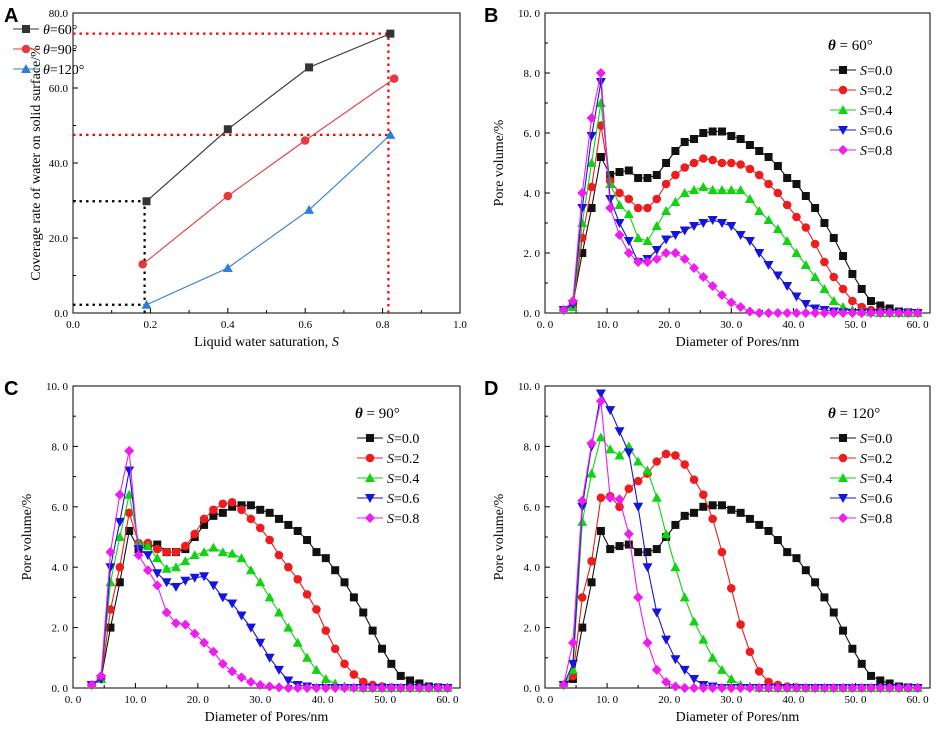 Image resolution: width=941 pixels, height=731 pixels. What do you see at coordinates (861, 479) in the screenshot?
I see `legend-item: S=0.4` at bounding box center [861, 479].